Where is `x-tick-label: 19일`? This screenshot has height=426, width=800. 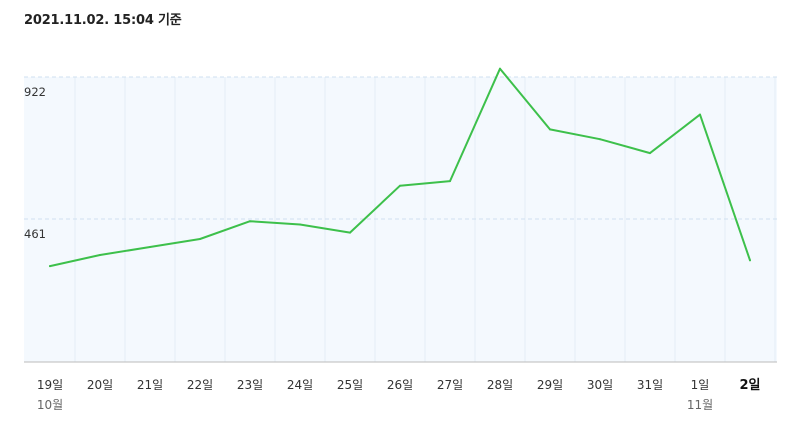 x-tick-label: 19일 is located at coordinates (50, 385).